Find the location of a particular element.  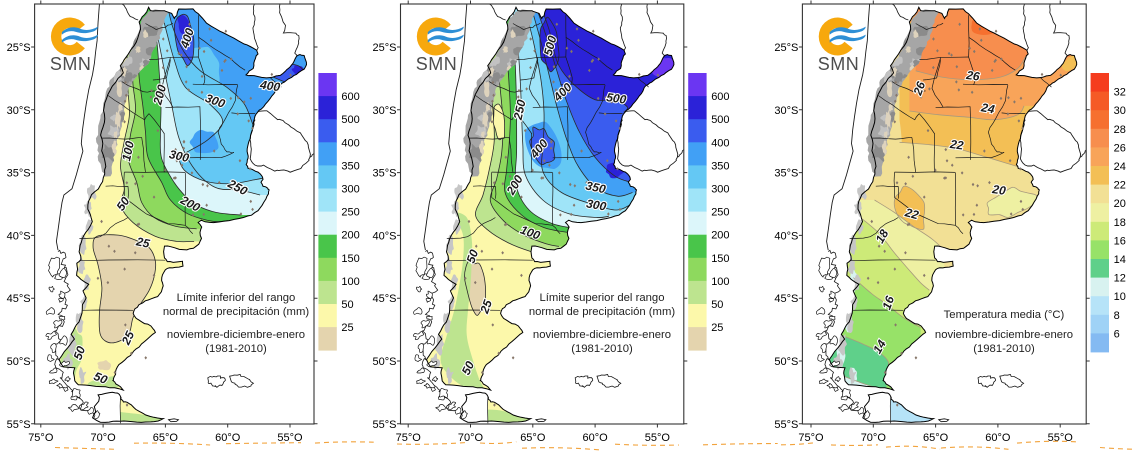

svg-text: 12 is located at coordinates (1120, 279).